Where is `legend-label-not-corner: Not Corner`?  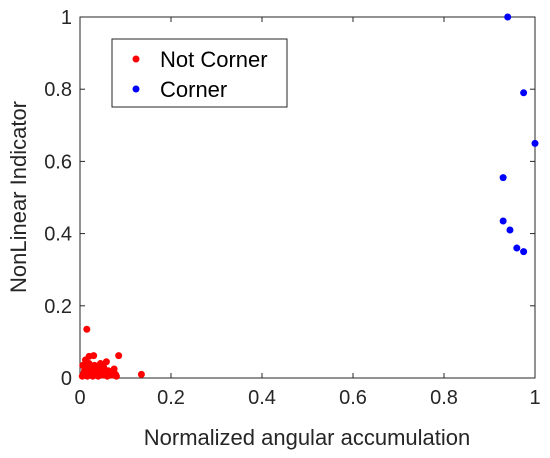
legend-label-not-corner: Not Corner is located at coordinates (214, 59).